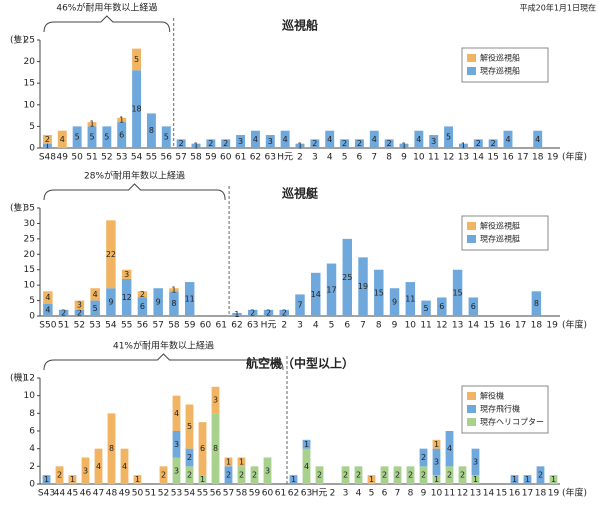 This screenshot has height=513, width=600. I want to click on x-tick-label: 12, so click(462, 494).